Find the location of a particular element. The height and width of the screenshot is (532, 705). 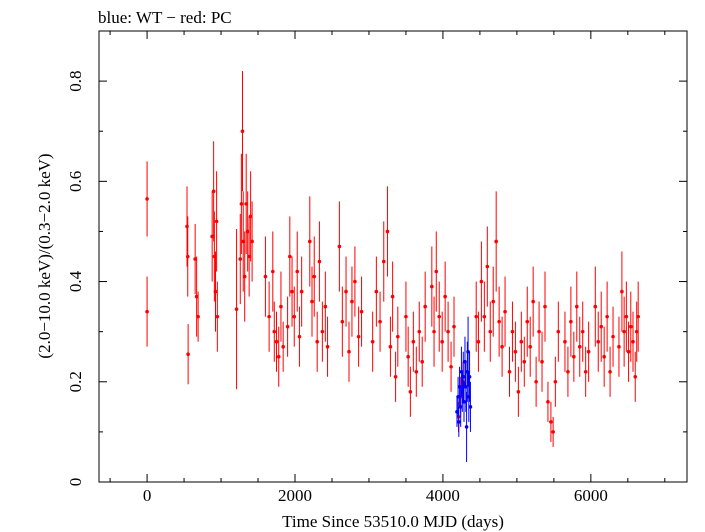

x-tick-label: 2000 is located at coordinates (295, 495).